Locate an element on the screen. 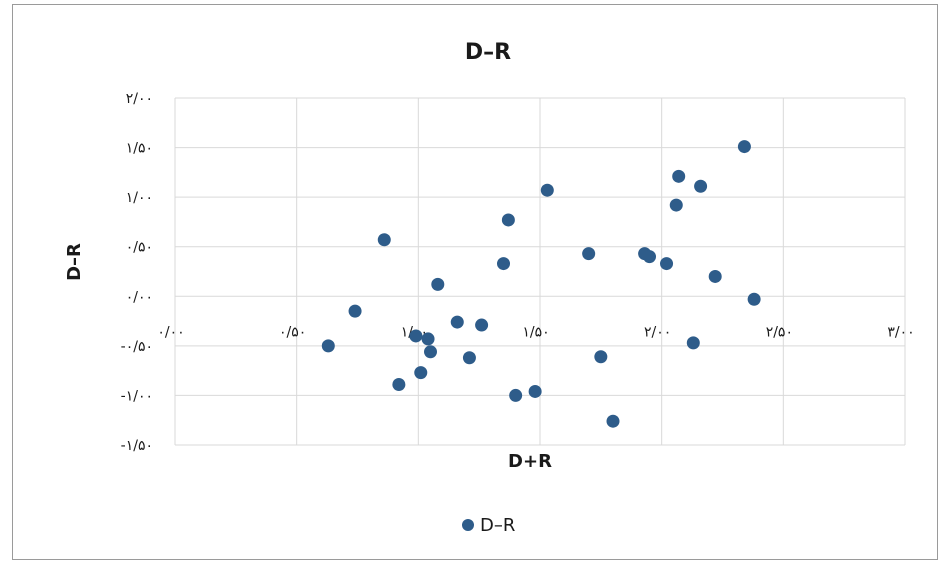 Image resolution: width=950 pixels, height=565 pixels. x-axis-label: D+R is located at coordinates (530, 461).